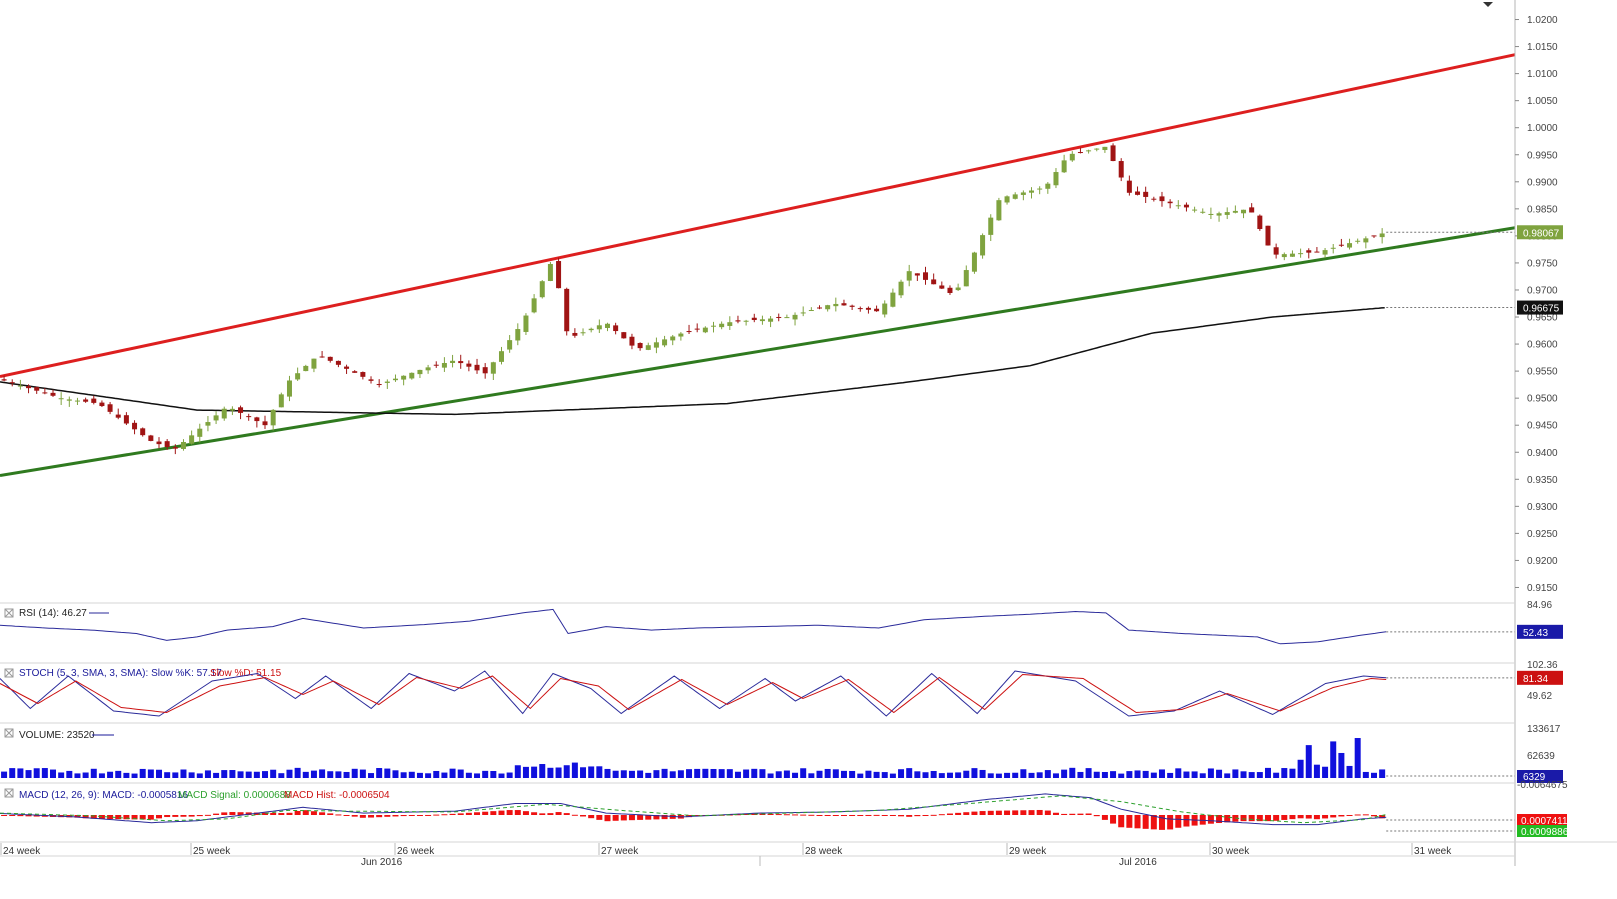  What do you see at coordinates (22, 851) in the screenshot?
I see `week-label: 24 week` at bounding box center [22, 851].